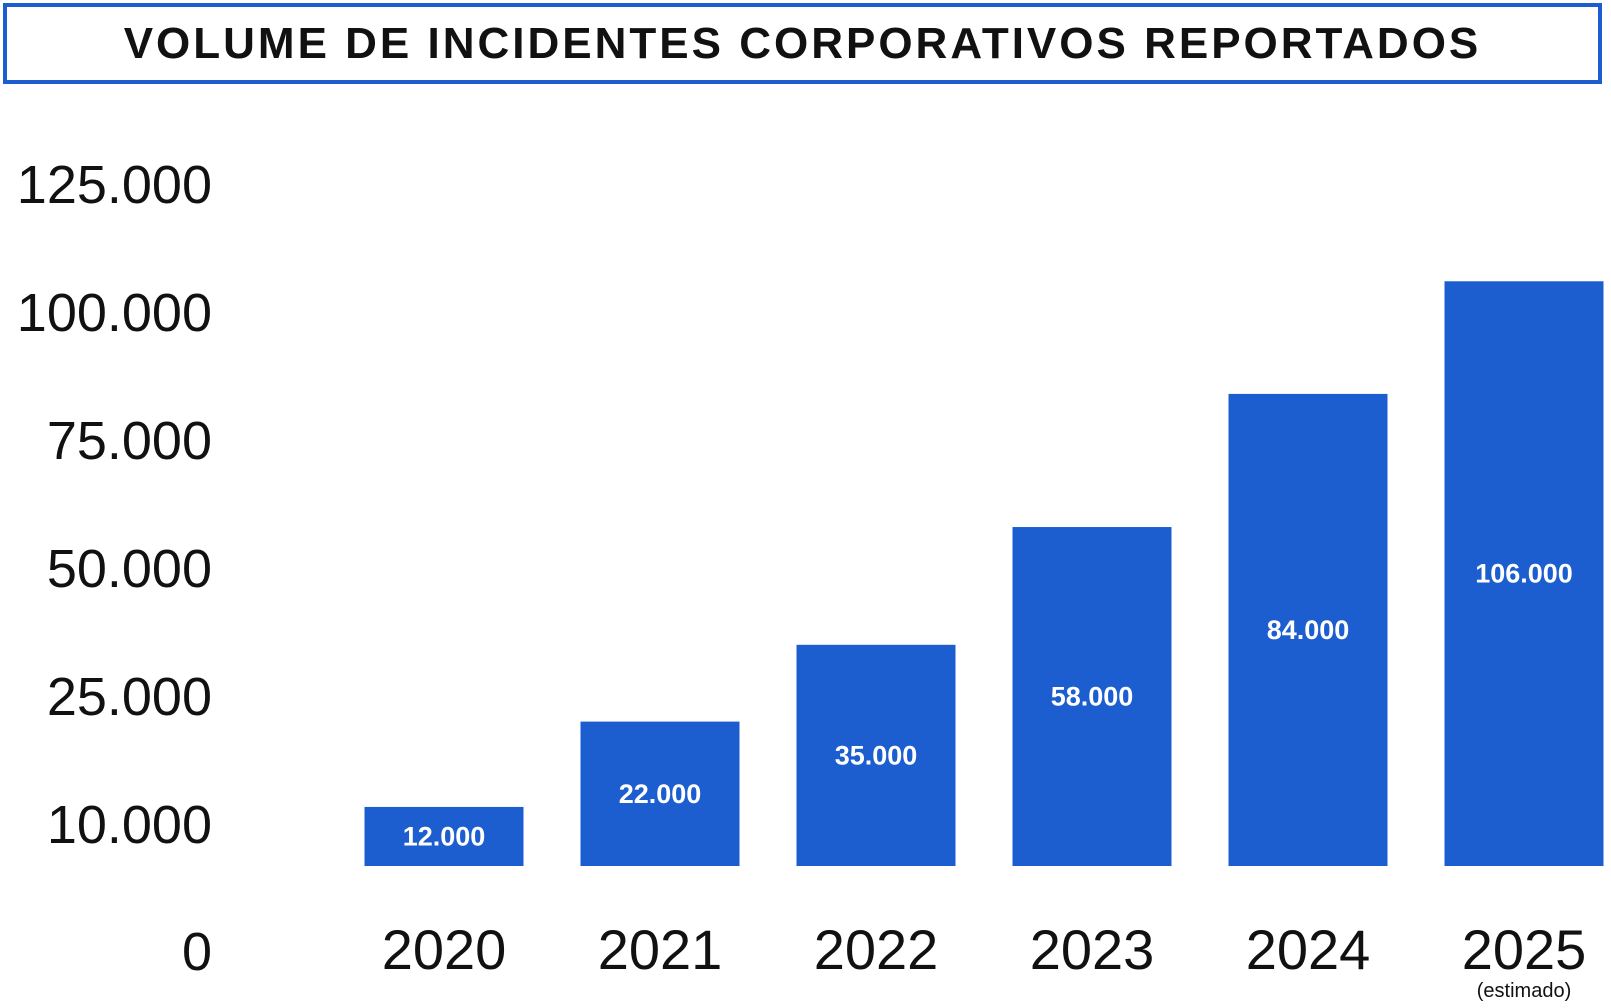 The height and width of the screenshot is (1008, 1611). Describe the element at coordinates (1524, 949) in the screenshot. I see `x-tick-label: 2025` at that location.